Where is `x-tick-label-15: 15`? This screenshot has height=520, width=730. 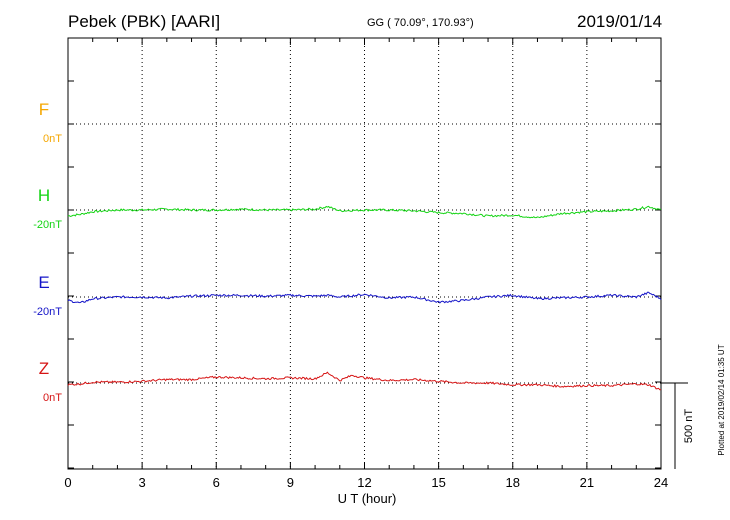 x-tick-label-15: 15 is located at coordinates (438, 482).